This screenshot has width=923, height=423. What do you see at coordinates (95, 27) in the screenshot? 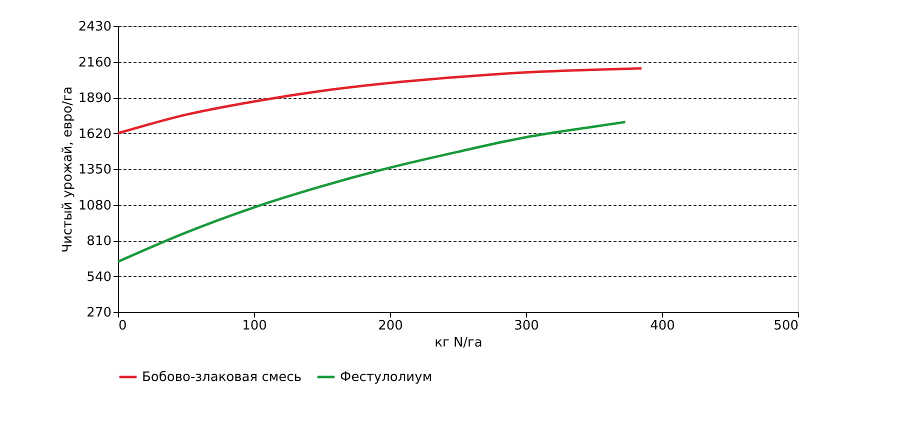
I see `y-tick-label: 2430` at bounding box center [95, 27].